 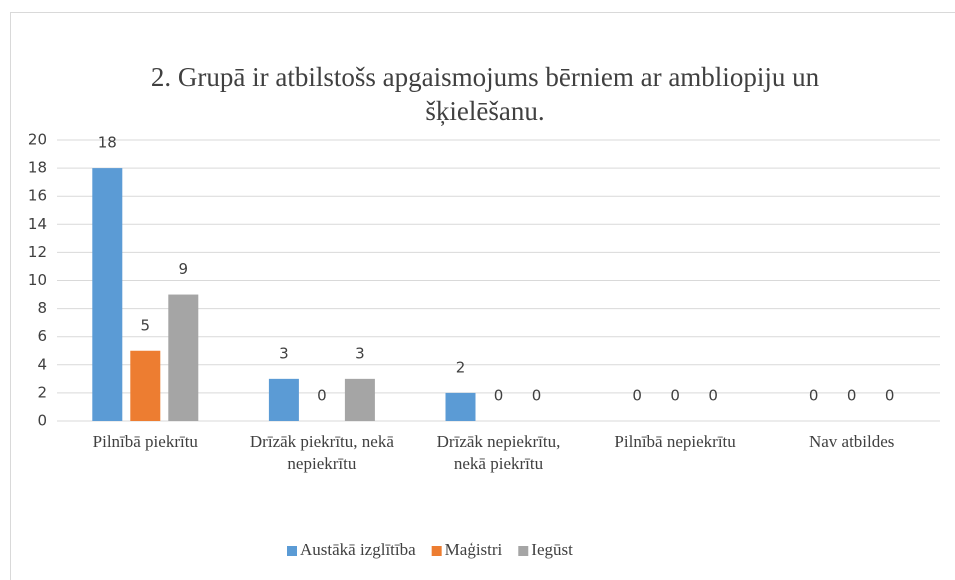 What do you see at coordinates (474, 549) in the screenshot?
I see `legend-label: Maģistri` at bounding box center [474, 549].